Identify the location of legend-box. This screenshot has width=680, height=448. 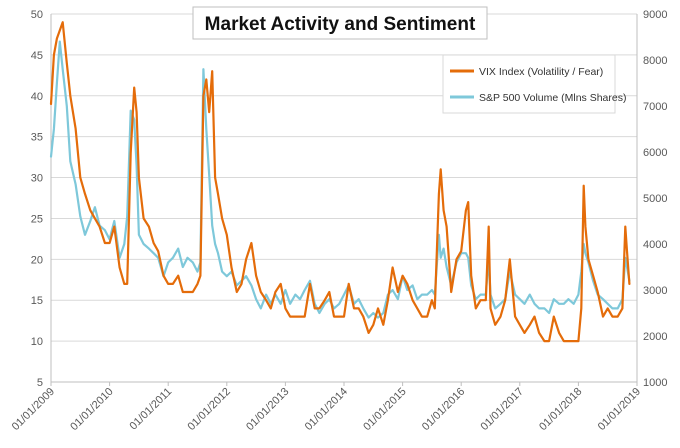
(529, 84).